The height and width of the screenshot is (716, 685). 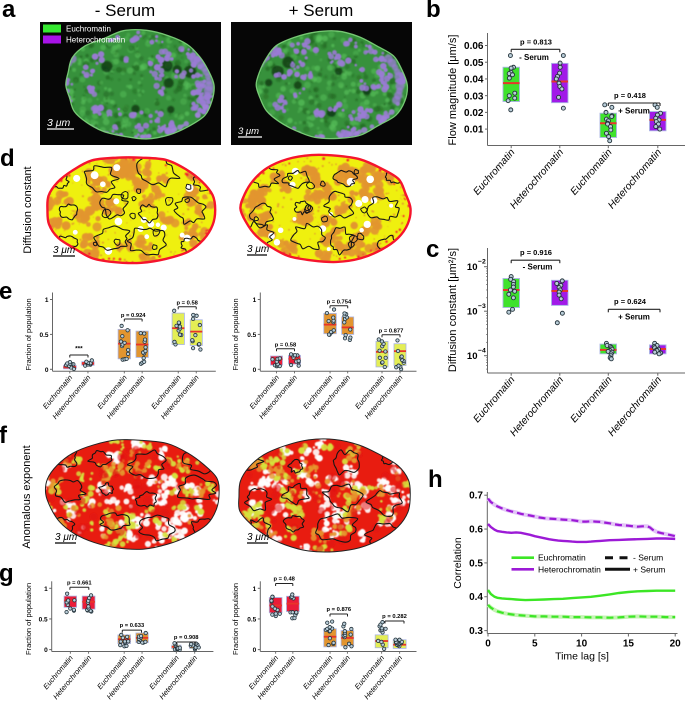 I want to click on svg-text: 0.4, so click(x=476, y=597).